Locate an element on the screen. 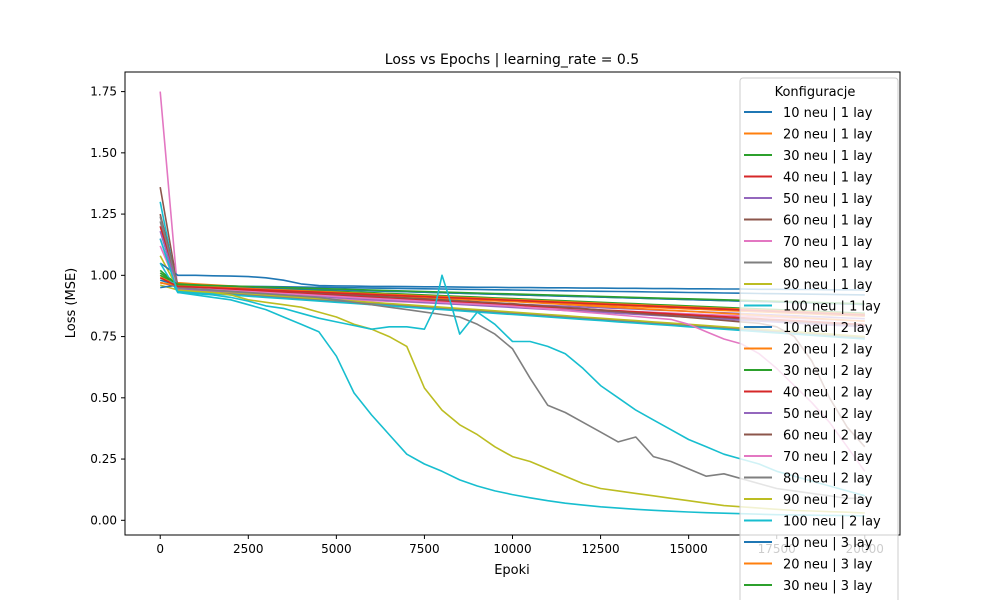 This screenshot has height=600, width=1000. legend-entry-label: 80 neu | 1 lay is located at coordinates (828, 264).